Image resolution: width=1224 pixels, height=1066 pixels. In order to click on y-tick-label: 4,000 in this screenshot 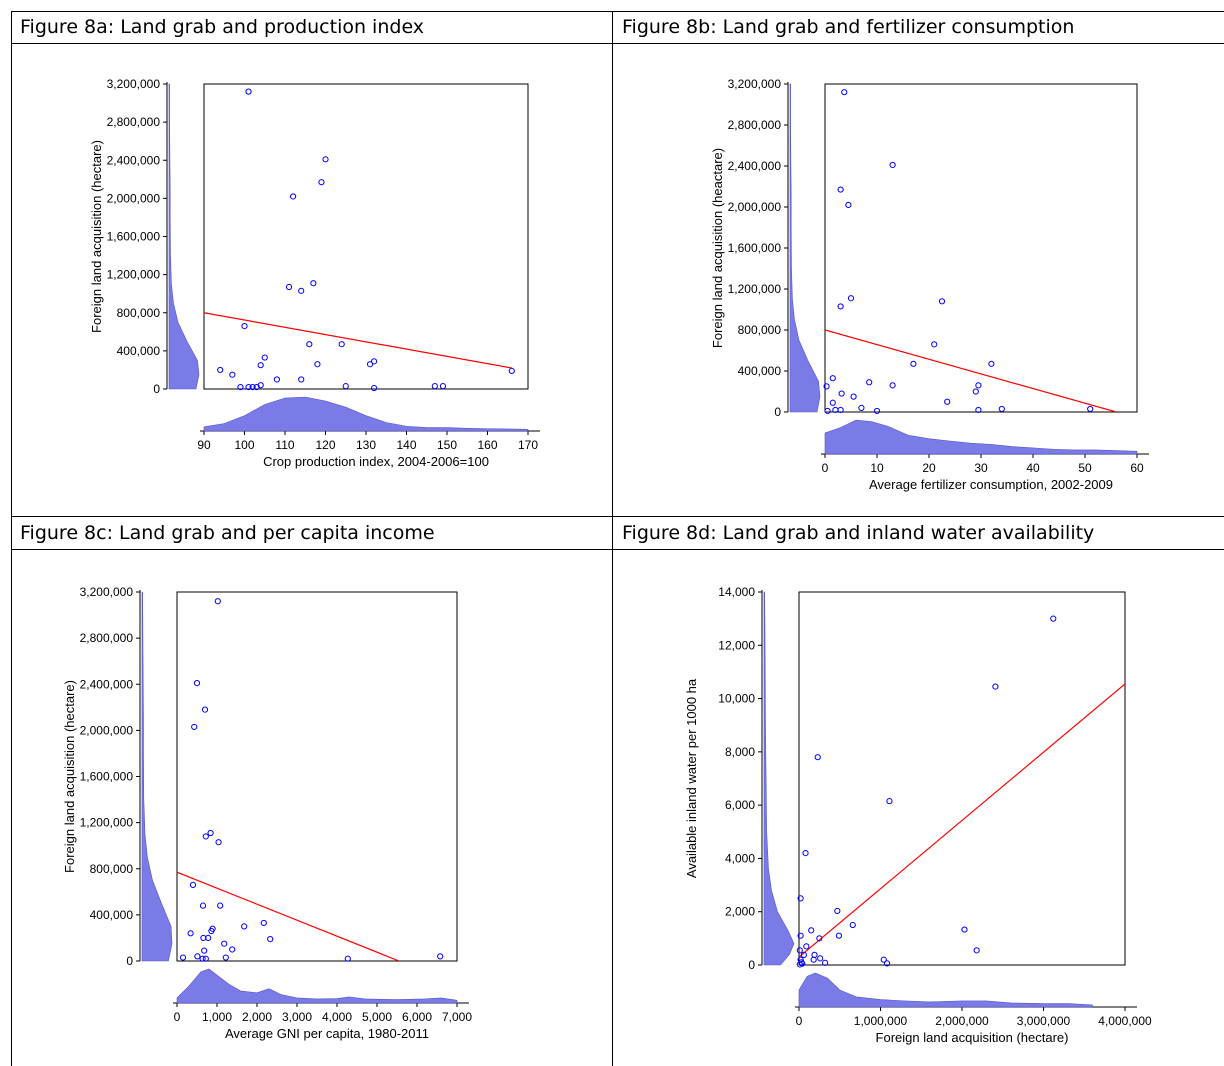, I will do `click(740, 858)`.